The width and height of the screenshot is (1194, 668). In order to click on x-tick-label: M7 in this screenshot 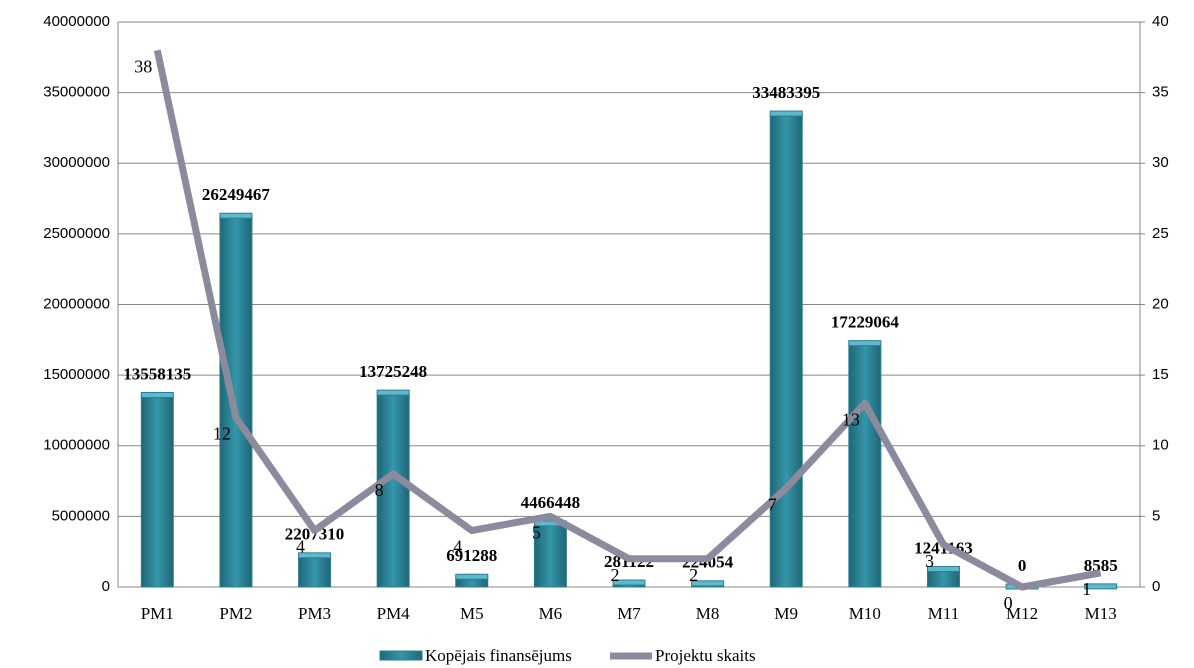, I will do `click(629, 613)`.